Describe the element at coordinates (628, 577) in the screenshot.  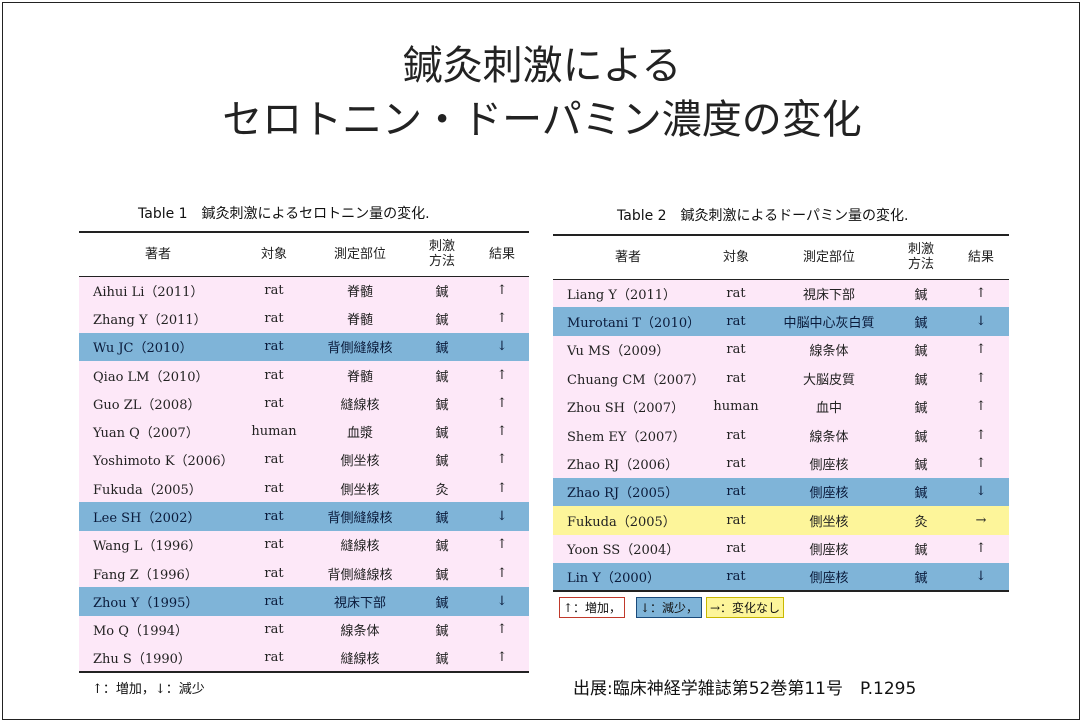
I see `author-cell: Lin Y（2000）` at that location.